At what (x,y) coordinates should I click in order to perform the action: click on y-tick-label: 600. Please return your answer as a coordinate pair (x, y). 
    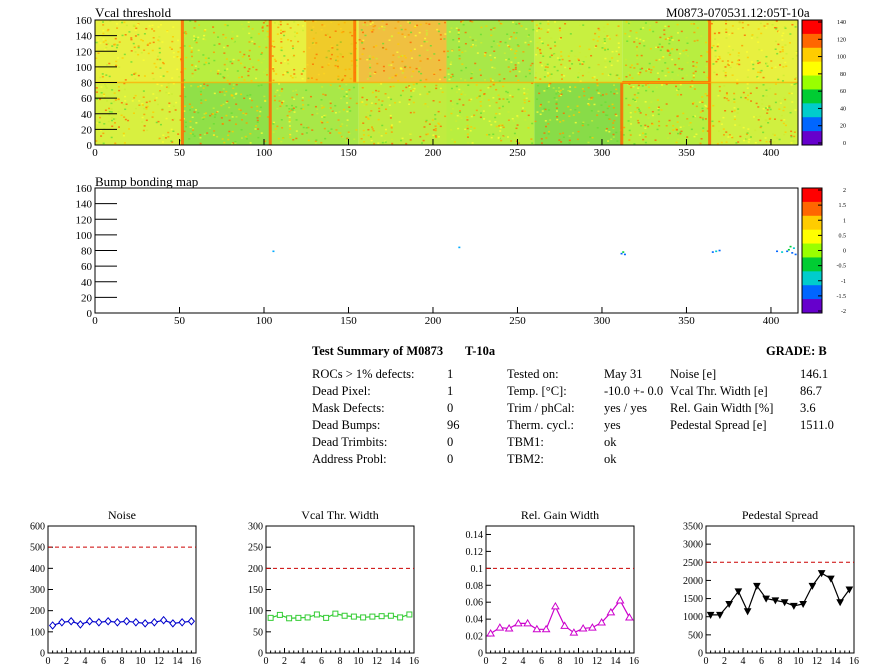
    Looking at the image, I should click on (37, 527).